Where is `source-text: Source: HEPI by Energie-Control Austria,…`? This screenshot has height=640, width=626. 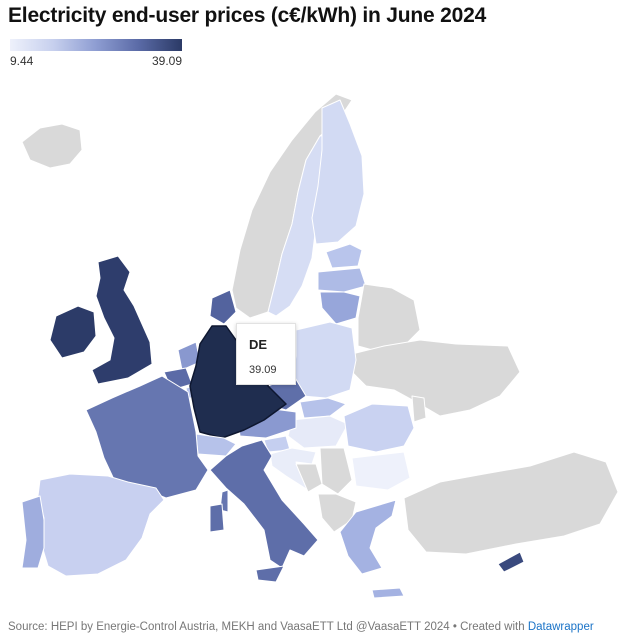
source-text: Source: HEPI by Energie-Control Austria,… is located at coordinates (268, 627).